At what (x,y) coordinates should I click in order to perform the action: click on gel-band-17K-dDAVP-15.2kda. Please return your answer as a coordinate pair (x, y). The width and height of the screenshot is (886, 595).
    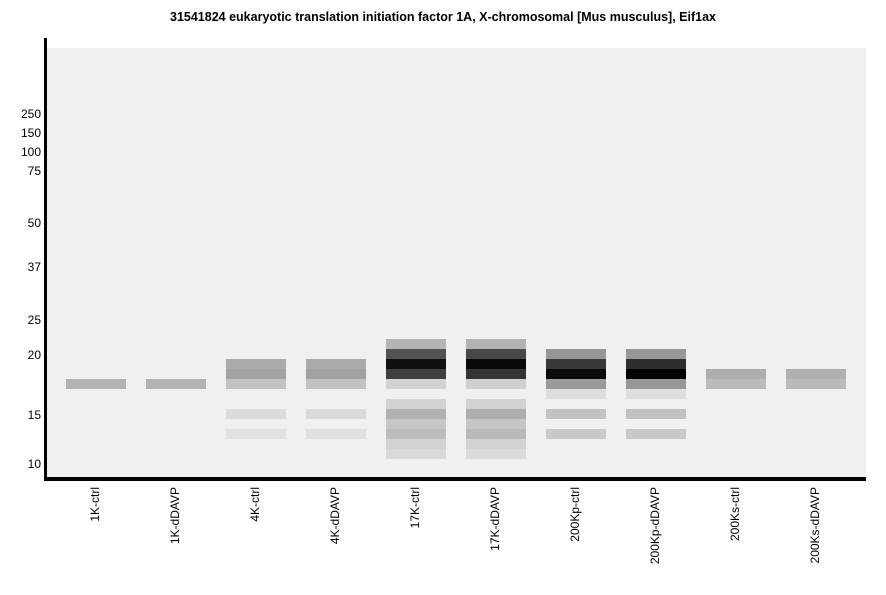
    Looking at the image, I should click on (496, 414).